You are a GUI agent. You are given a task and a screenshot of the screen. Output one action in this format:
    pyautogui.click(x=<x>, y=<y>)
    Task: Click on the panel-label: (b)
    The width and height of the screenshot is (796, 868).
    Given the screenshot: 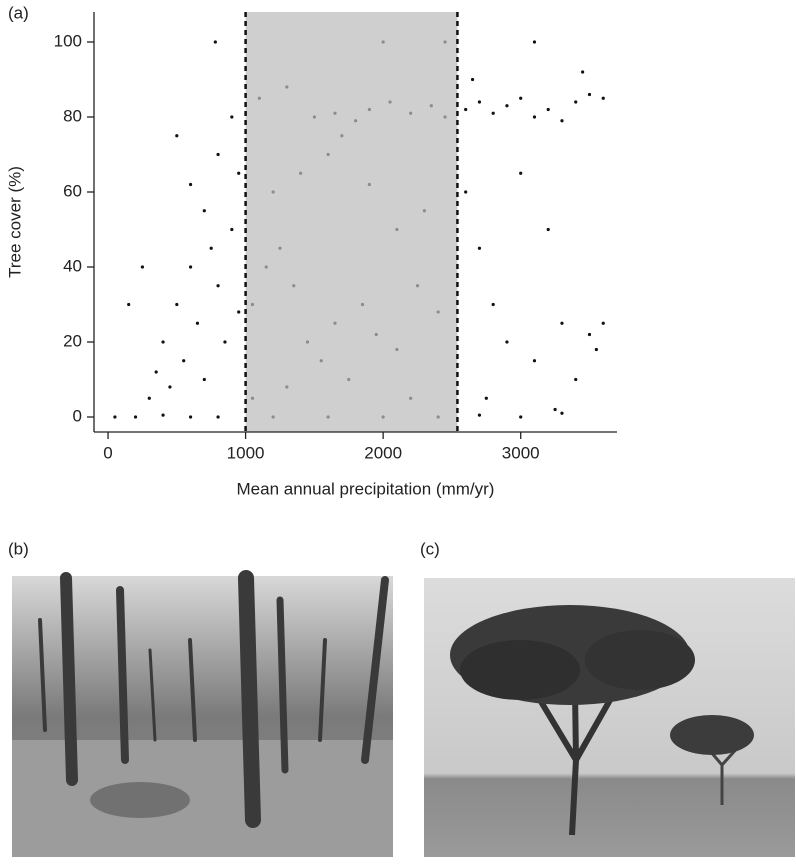 What is the action you would take?
    pyautogui.click(x=18, y=548)
    